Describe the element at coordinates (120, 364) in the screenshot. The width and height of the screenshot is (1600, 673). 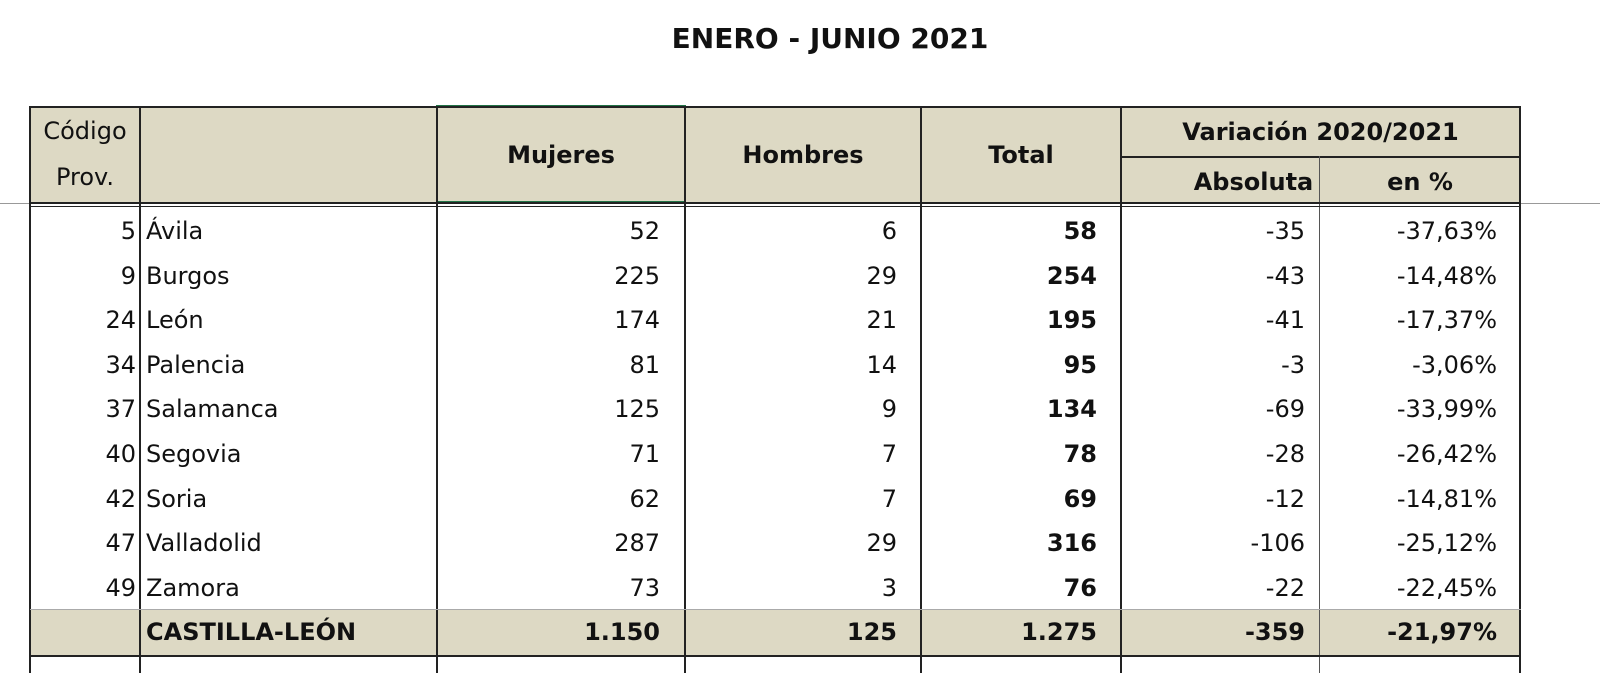
I see `cell: 34` at that location.